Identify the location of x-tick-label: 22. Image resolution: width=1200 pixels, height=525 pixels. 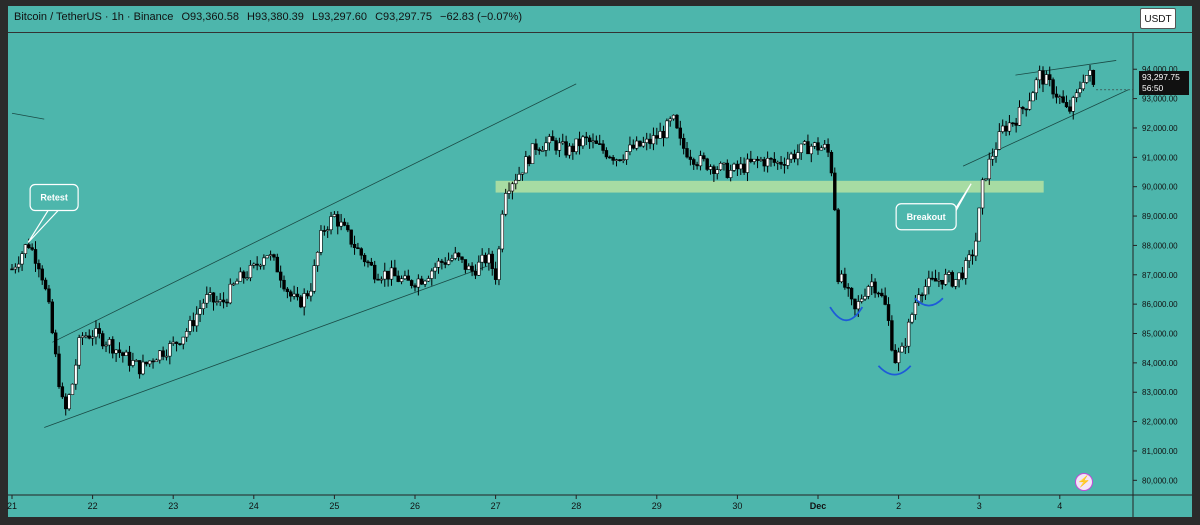
(93, 506).